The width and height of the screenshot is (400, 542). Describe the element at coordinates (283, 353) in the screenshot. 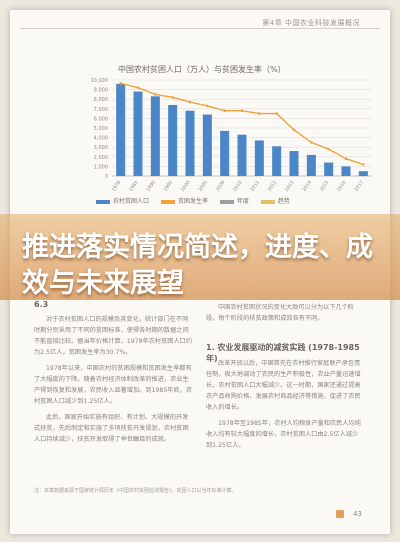

I see `right-section-heading: 1. 农业发展驱动的减贫实践 (1978-1985年)` at that location.